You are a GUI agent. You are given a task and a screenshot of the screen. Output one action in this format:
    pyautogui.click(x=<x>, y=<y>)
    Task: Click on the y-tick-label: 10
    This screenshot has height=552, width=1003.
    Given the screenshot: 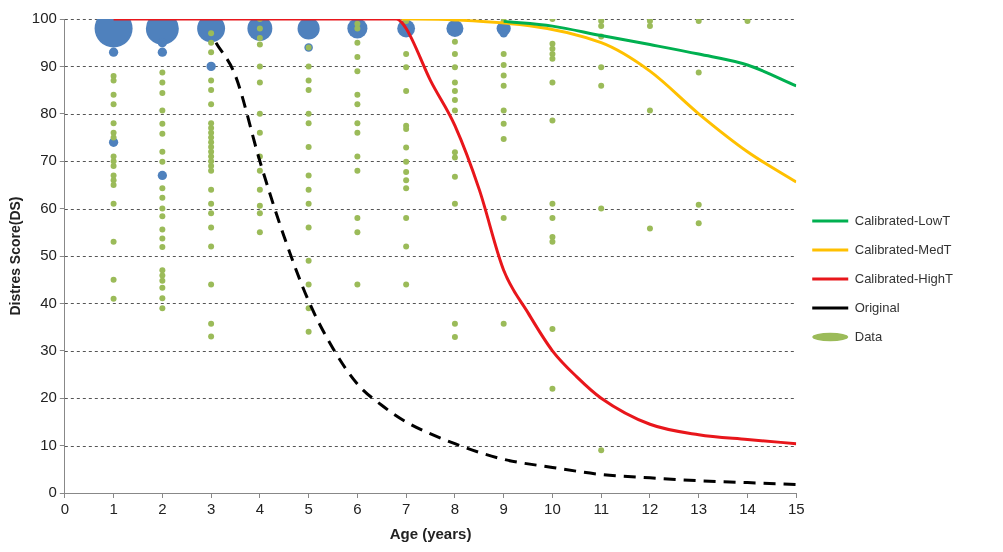 What is the action you would take?
    pyautogui.click(x=48, y=444)
    